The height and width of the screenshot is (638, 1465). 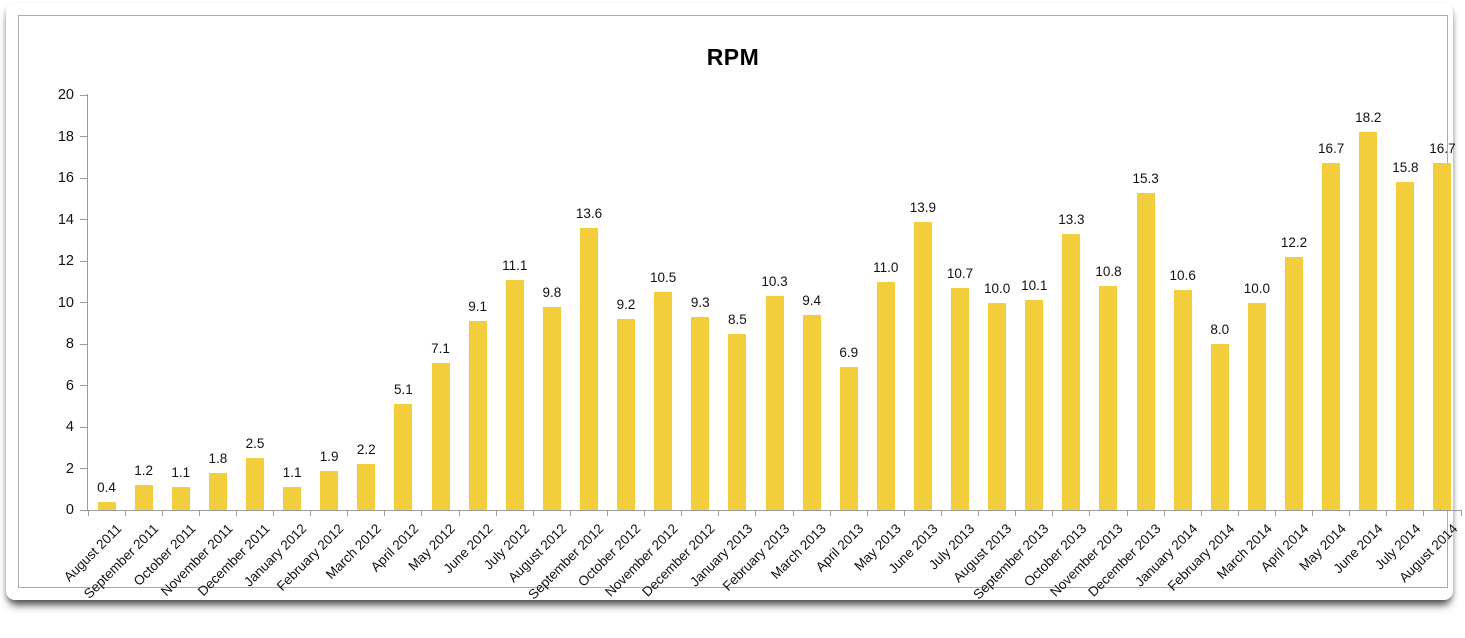 What do you see at coordinates (700, 303) in the screenshot?
I see `bar-value-label: 9.3` at bounding box center [700, 303].